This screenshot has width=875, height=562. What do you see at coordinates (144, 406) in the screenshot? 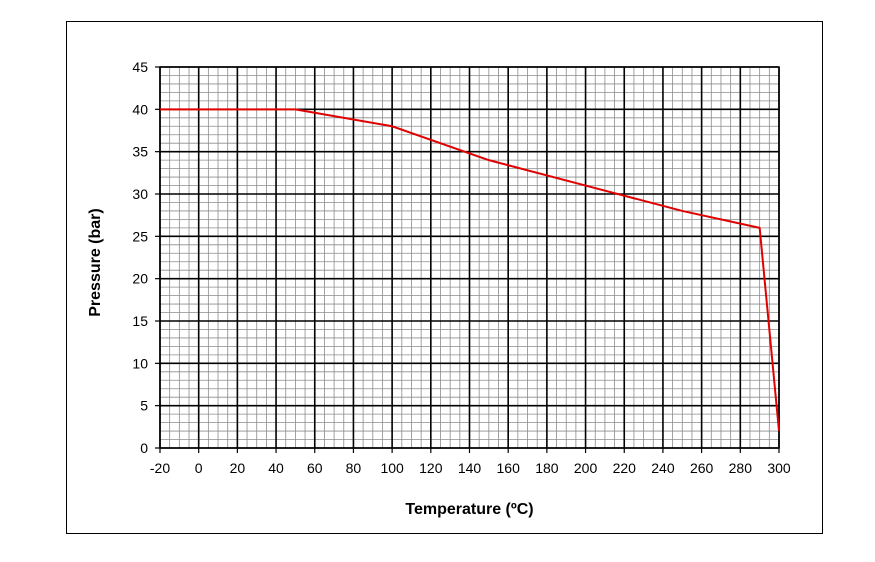
I see `y-tick-label: 5` at bounding box center [144, 406].